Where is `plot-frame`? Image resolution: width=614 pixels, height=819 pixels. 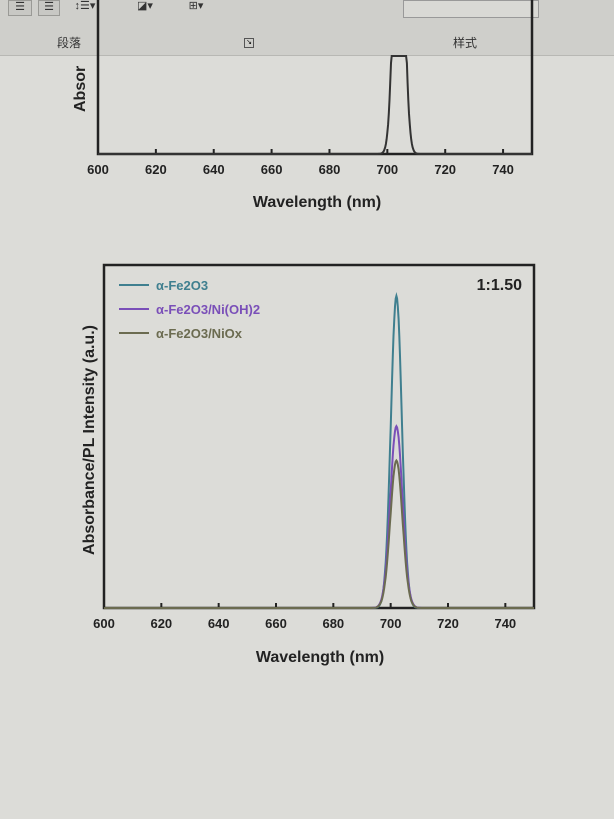 plot-frame is located at coordinates (315, 78).